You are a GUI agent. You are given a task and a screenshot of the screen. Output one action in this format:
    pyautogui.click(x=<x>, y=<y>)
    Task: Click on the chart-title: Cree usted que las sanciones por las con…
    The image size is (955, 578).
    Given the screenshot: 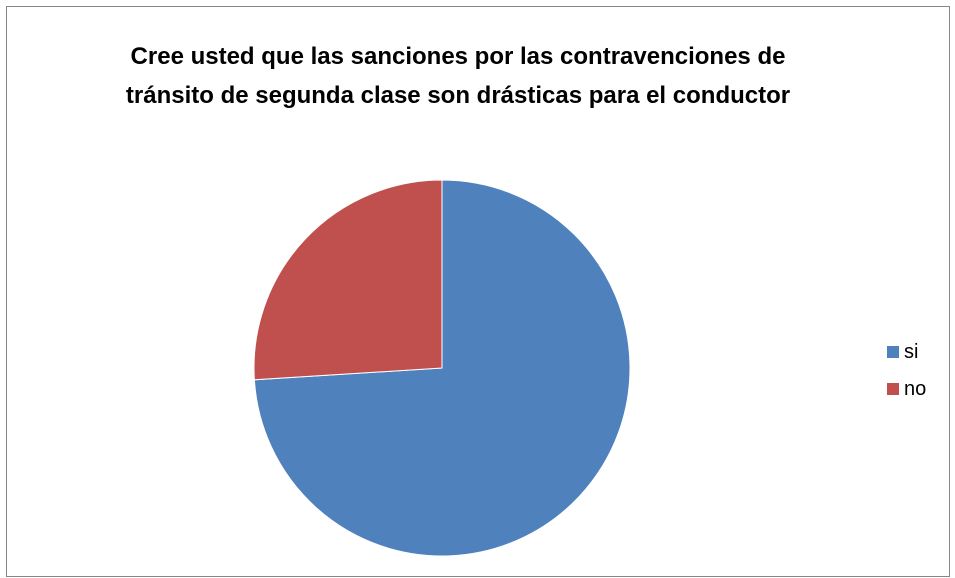 What is the action you would take?
    pyautogui.click(x=458, y=76)
    